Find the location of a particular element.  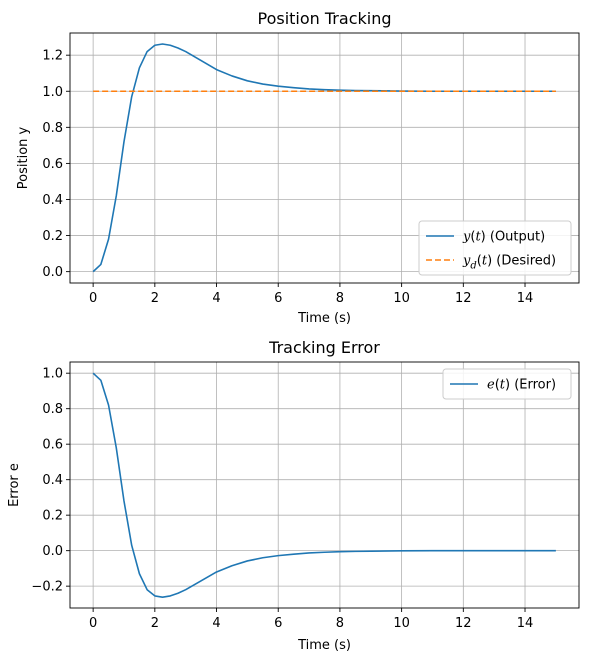

legend-text-part: d is located at coordinates (473, 266).